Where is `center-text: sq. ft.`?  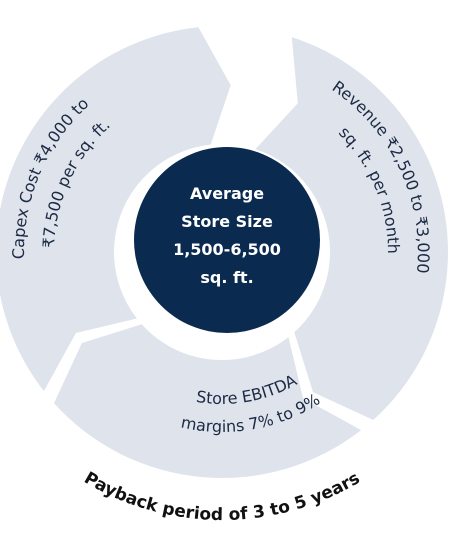 center-text: sq. ft. is located at coordinates (226, 277).